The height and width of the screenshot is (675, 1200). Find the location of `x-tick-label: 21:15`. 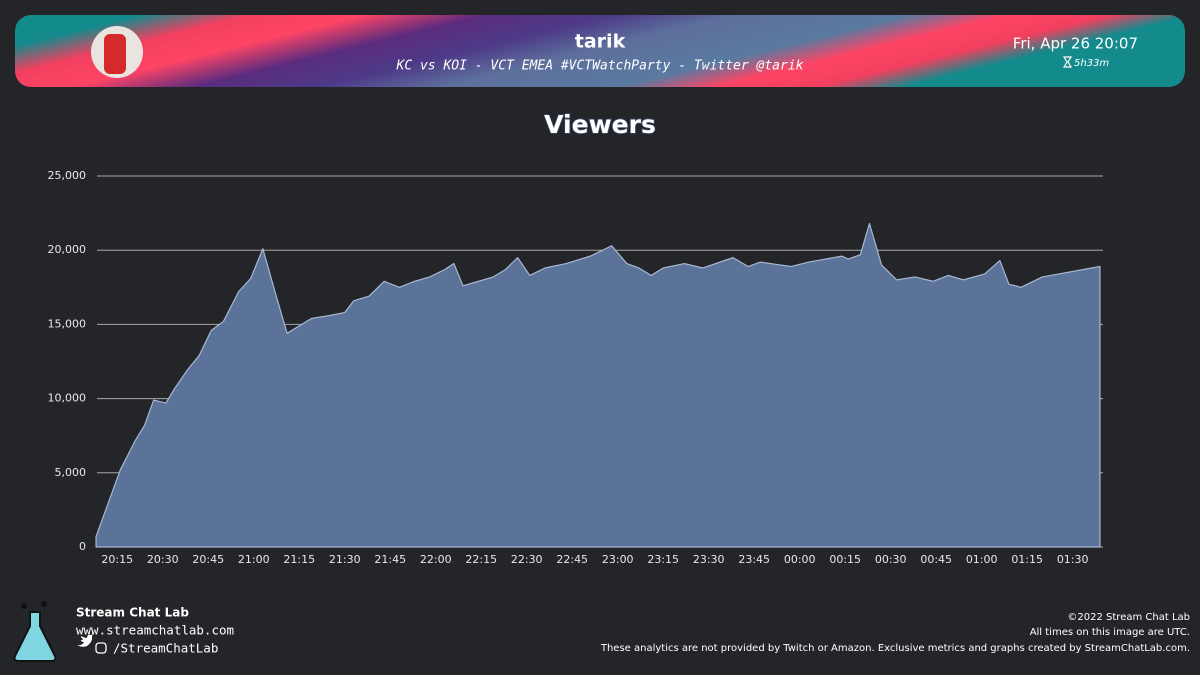

x-tick-label: 21:15 is located at coordinates (299, 559).